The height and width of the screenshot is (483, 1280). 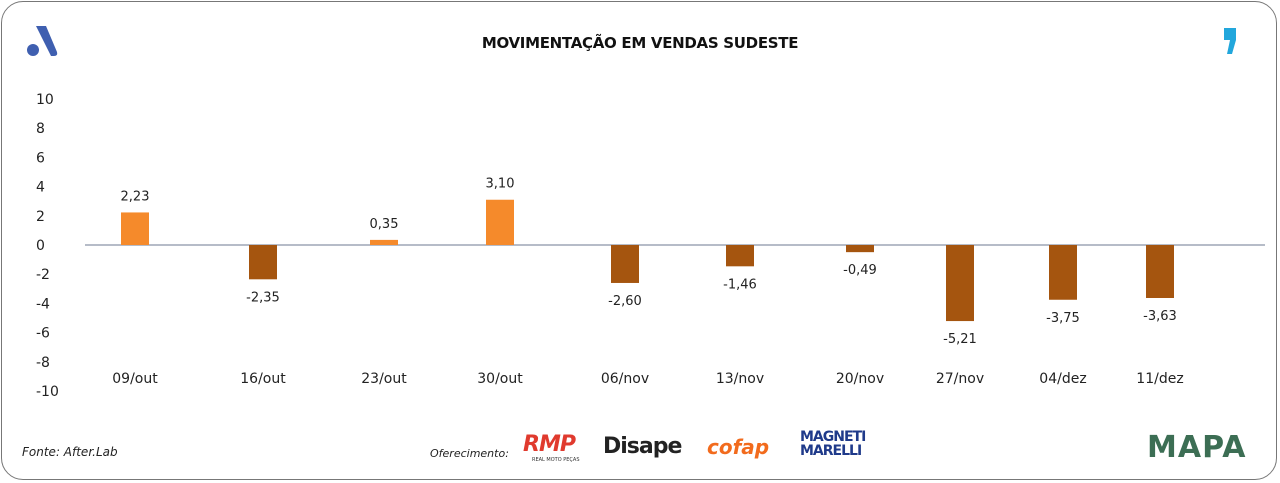 What do you see at coordinates (960, 379) in the screenshot?
I see `x-tick-label: 27/nov` at bounding box center [960, 379].